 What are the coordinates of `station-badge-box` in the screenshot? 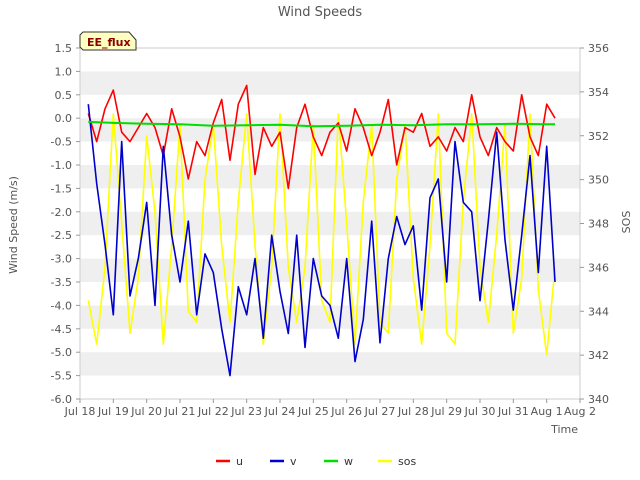 It's located at (108, 41).